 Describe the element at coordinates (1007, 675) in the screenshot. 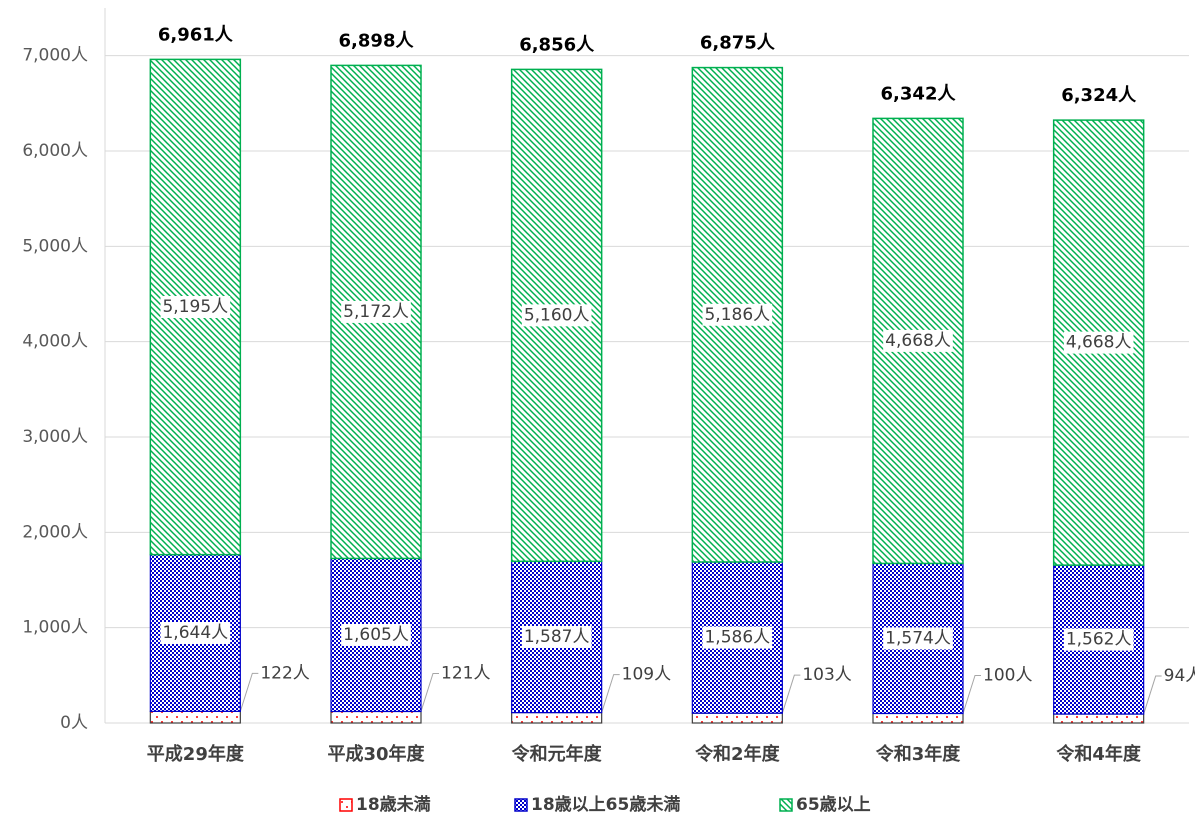

I see `data-label: 100人` at that location.